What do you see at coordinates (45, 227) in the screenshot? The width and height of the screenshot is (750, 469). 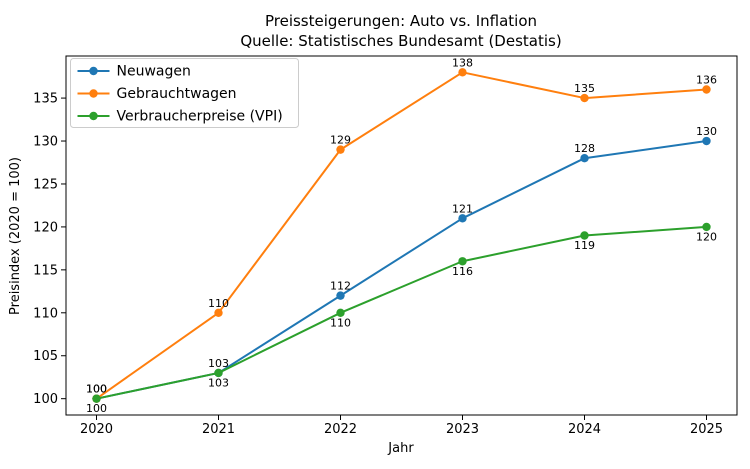 I see `y-tick-label: 120` at bounding box center [45, 227].